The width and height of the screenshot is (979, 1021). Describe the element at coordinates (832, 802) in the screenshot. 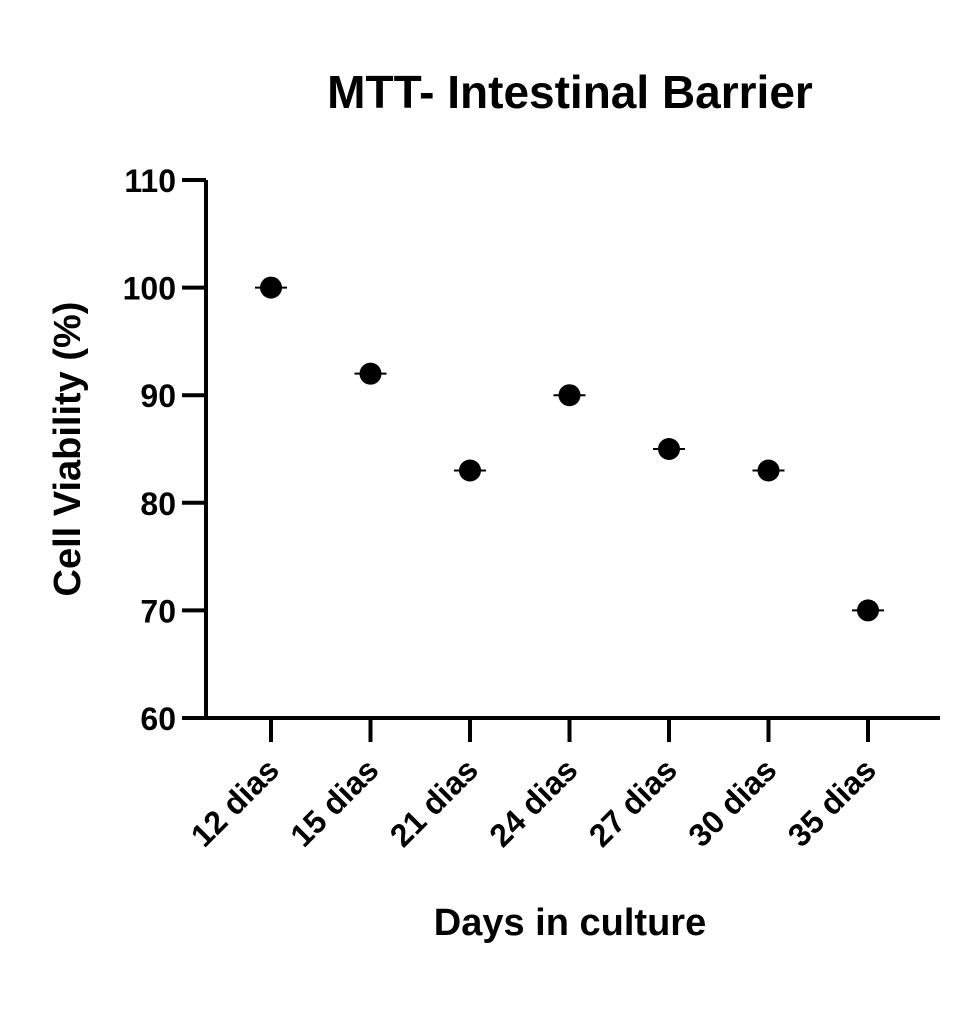

I see `x-tick-label: 35 dias` at that location.